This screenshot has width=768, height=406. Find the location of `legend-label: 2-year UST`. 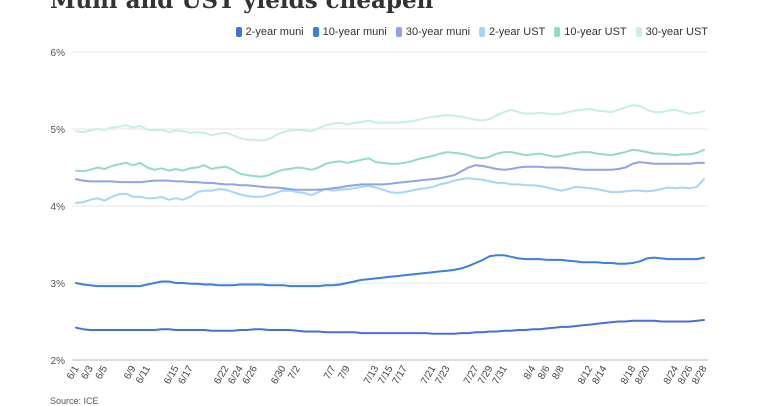

legend-label: 2-year UST is located at coordinates (517, 32).